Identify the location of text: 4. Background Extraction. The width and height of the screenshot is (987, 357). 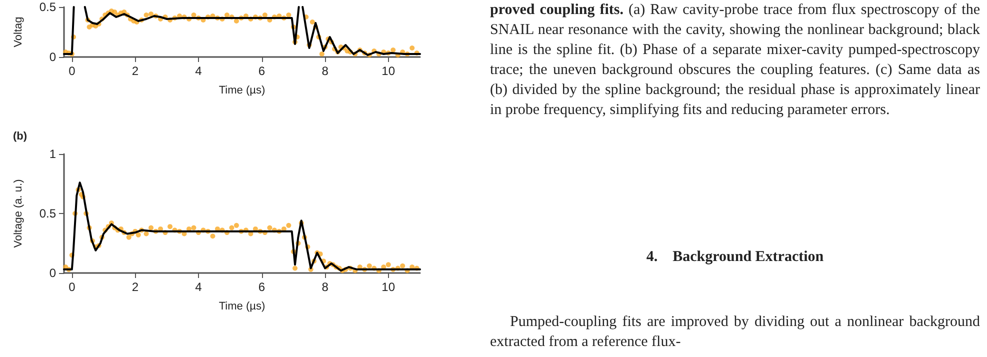
(735, 257).